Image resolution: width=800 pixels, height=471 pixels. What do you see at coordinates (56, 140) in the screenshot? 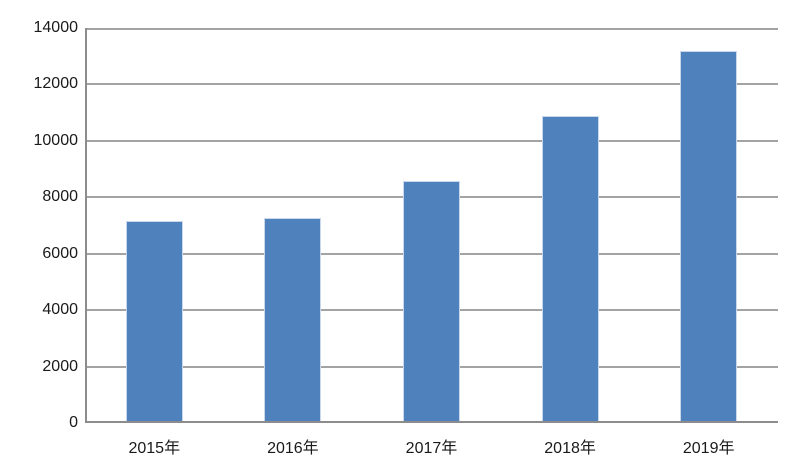
I see `y-axis-tick-label: 10000` at bounding box center [56, 140].